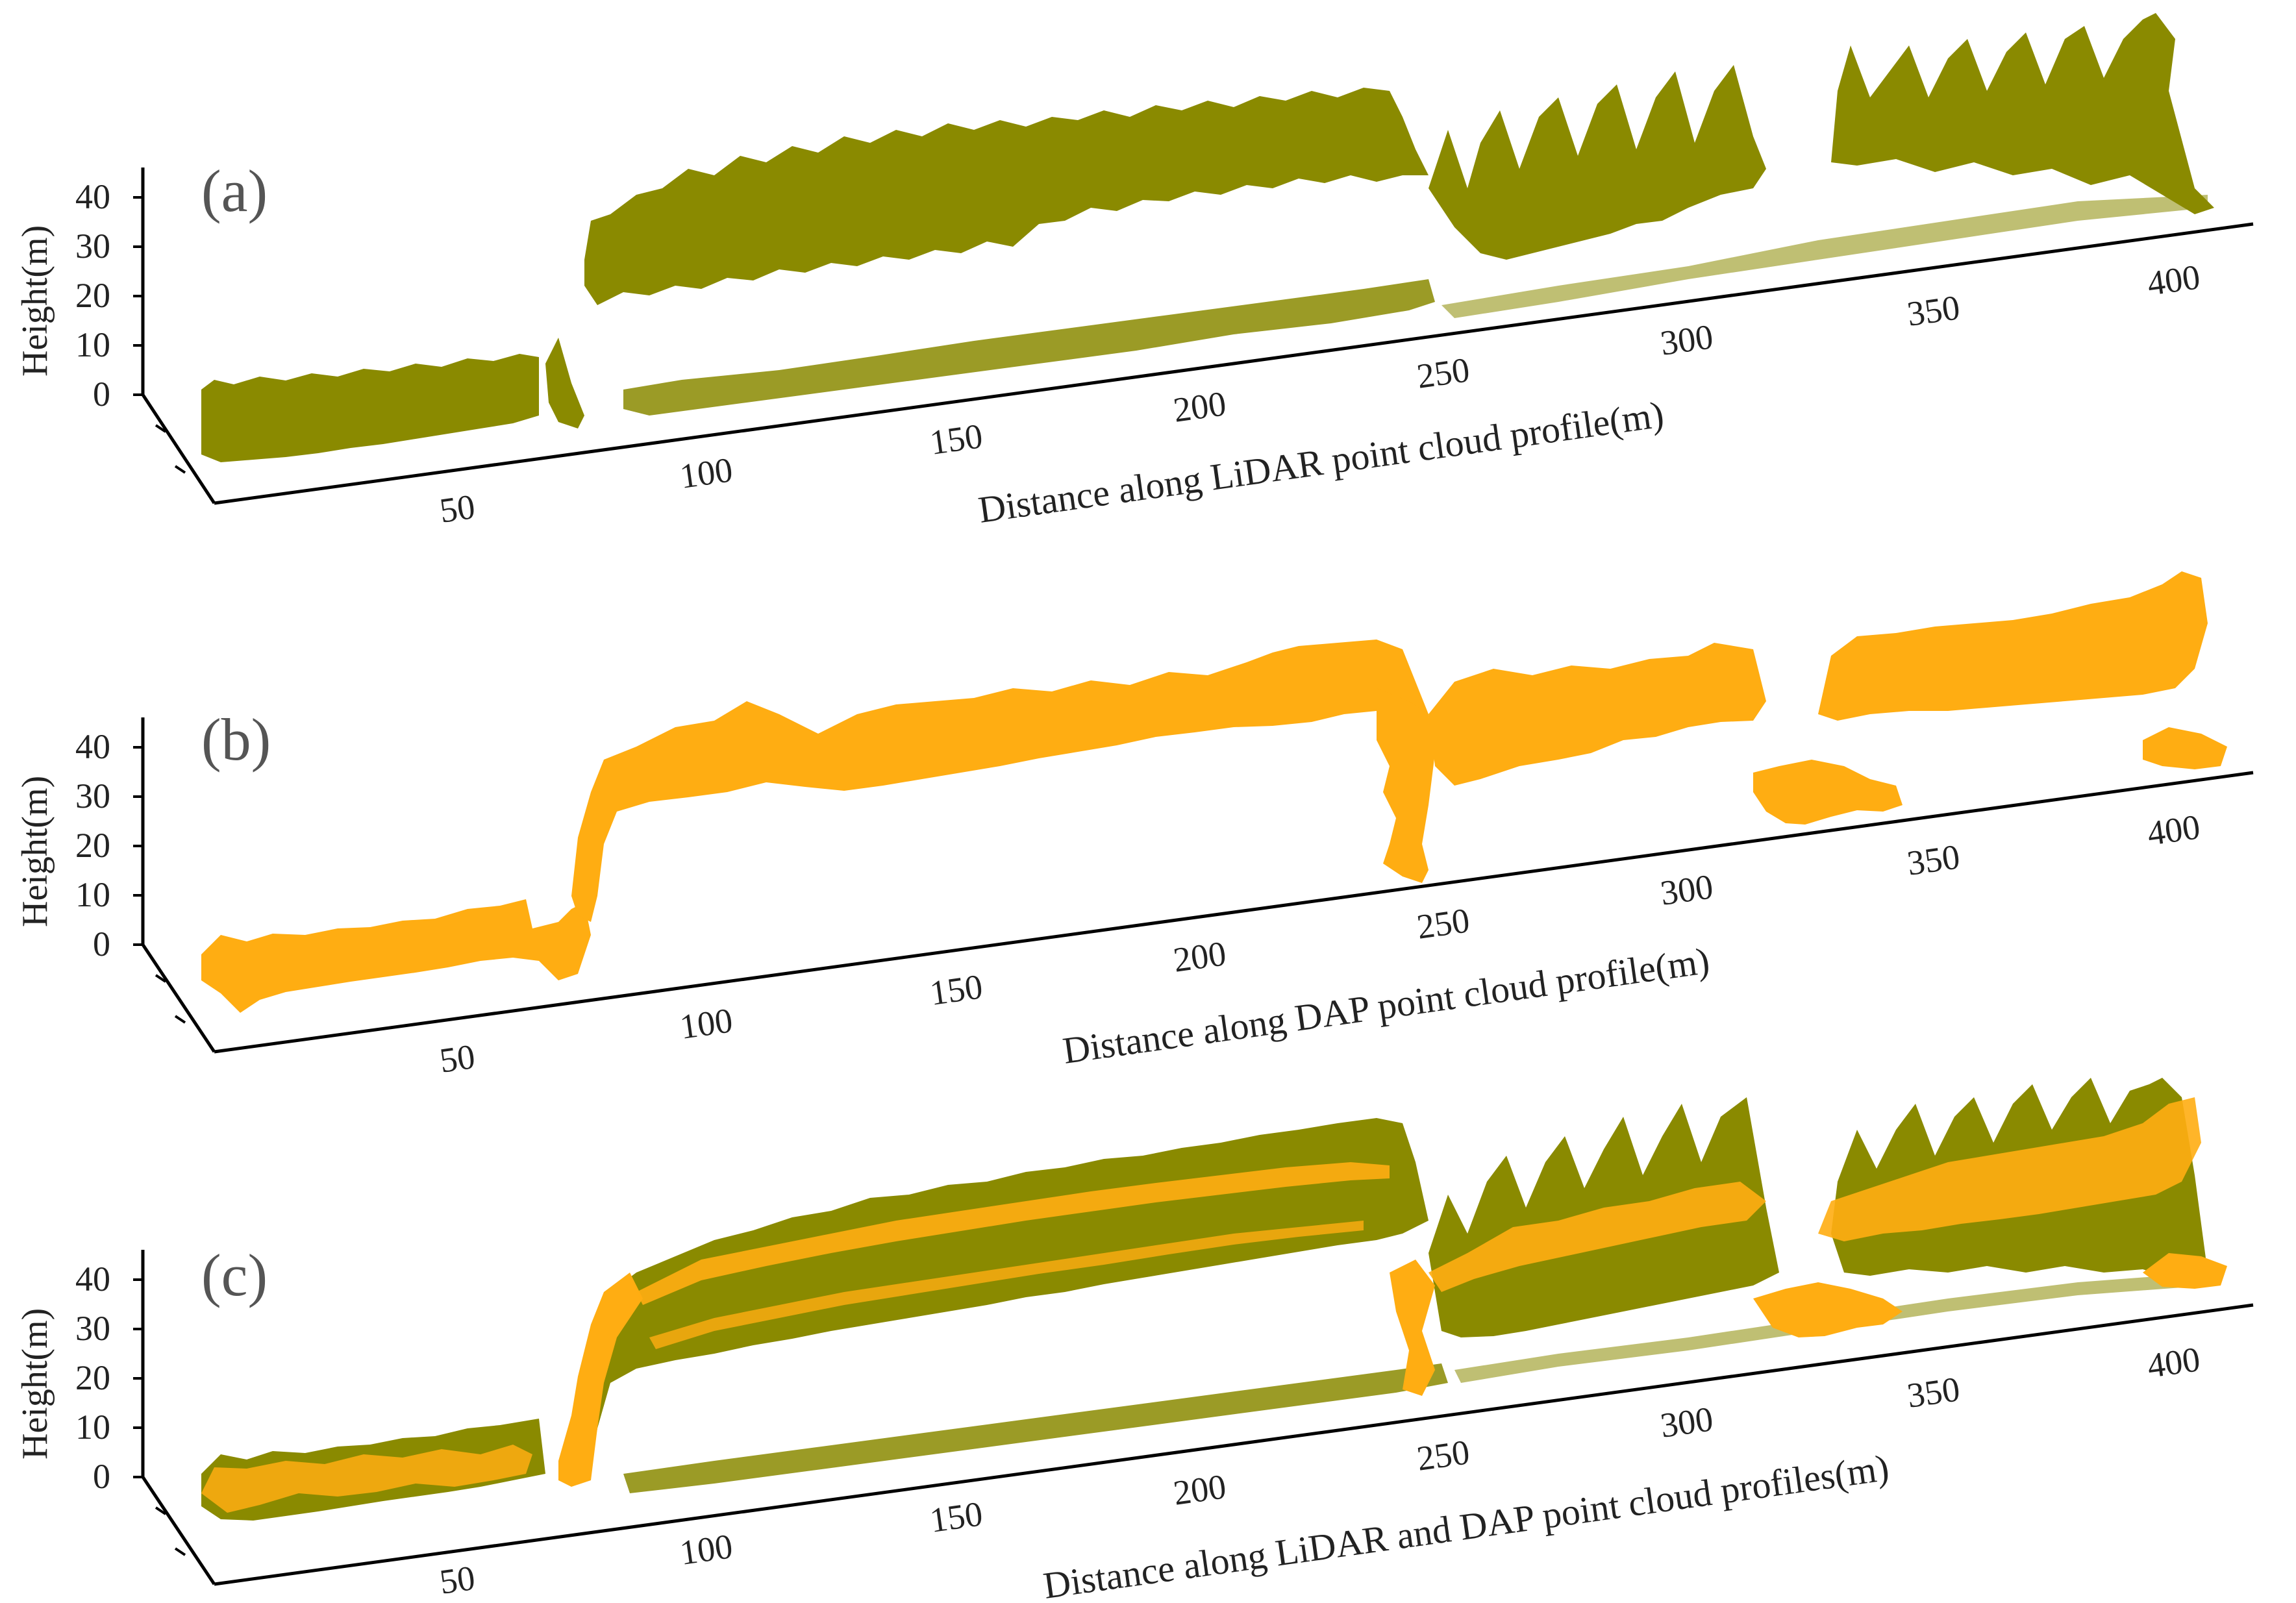 The image size is (2296, 1603). I want to click on panel-c-x-tick-labels: 50 100 150 200 250 300 350 400, so click(1320, 1471).